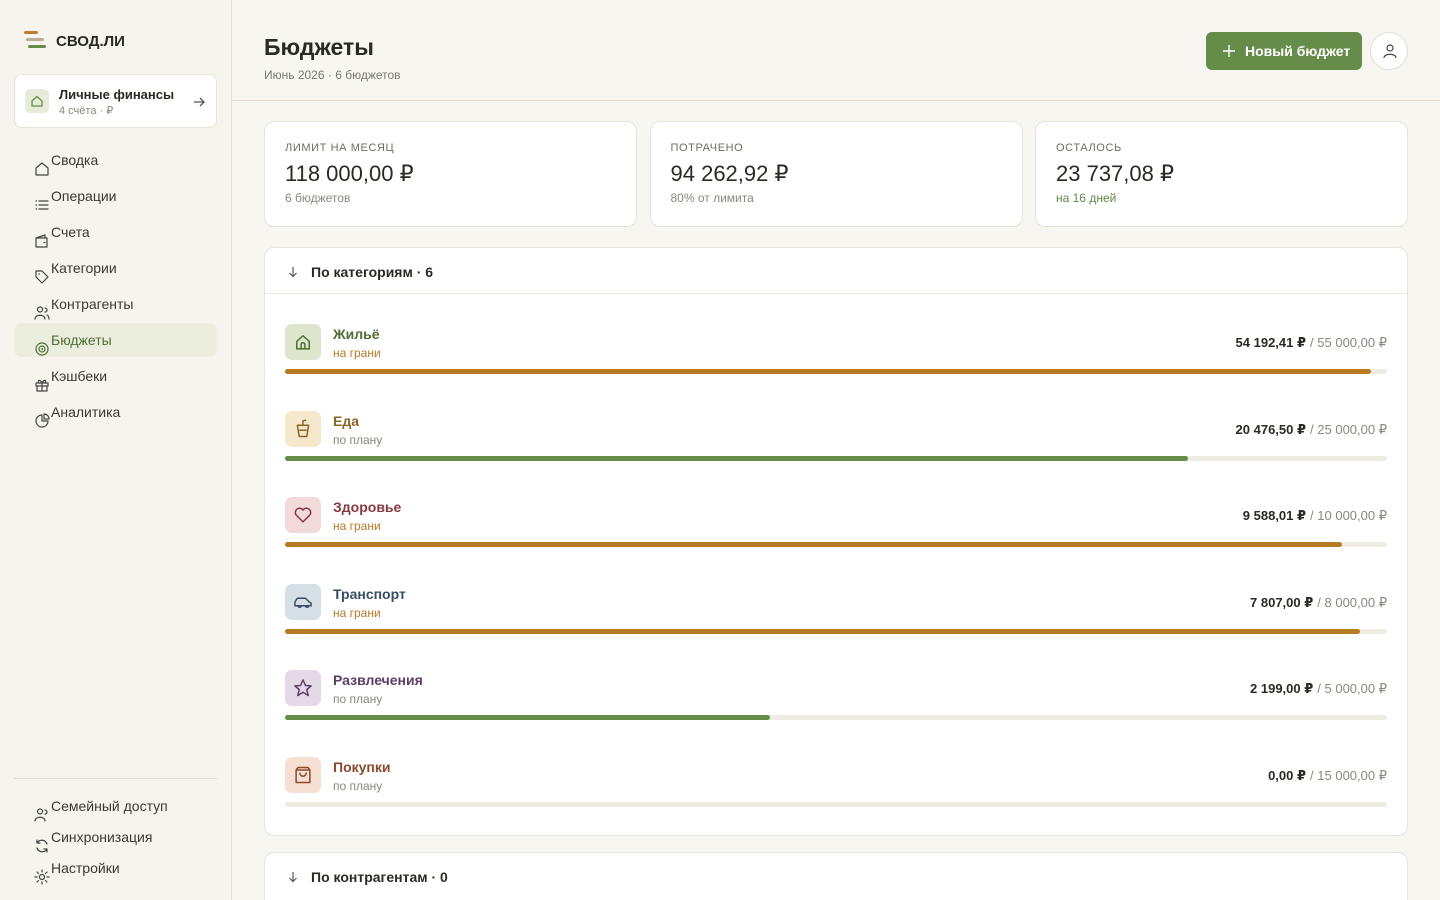 The height and width of the screenshot is (900, 1440). Describe the element at coordinates (712, 198) in the screenshot. I see `stat-note: 80% от лимита` at that location.